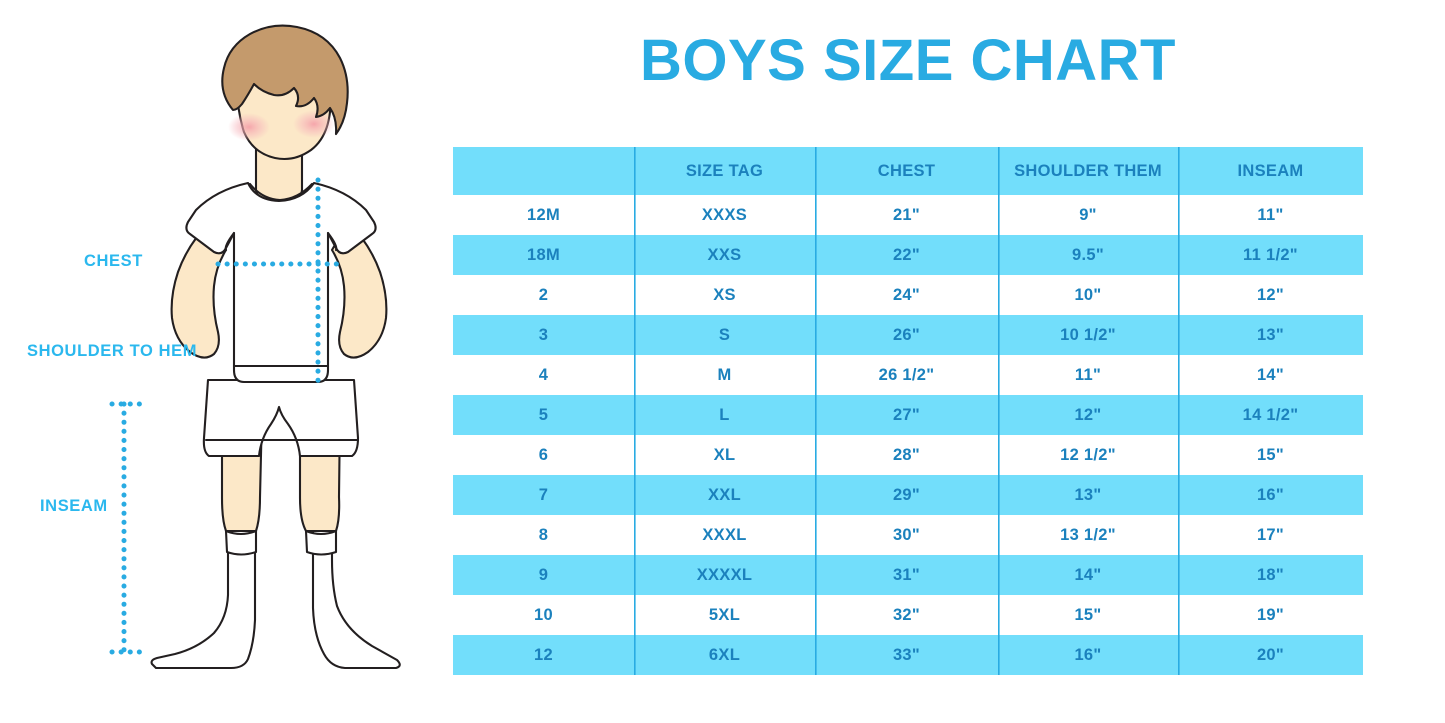 The image size is (1445, 723). I want to click on column-header-chest: CHEST, so click(906, 171).